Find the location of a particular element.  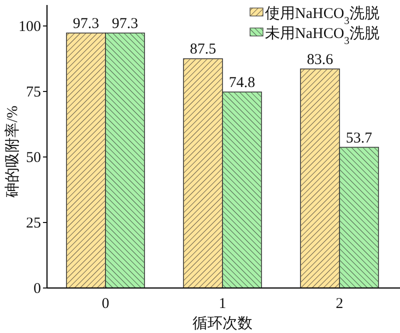

y-tick-label: 0 is located at coordinates (37, 289).